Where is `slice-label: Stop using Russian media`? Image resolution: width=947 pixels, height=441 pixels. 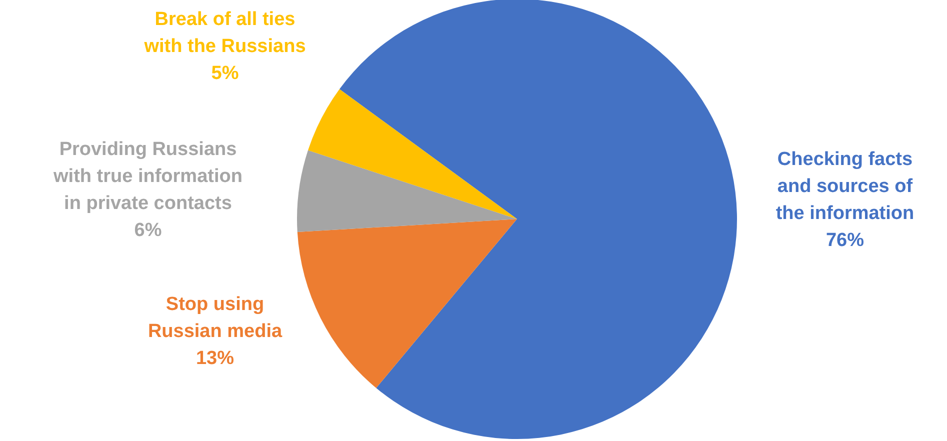 slice-label: Stop using Russian media is located at coordinates (215, 318).